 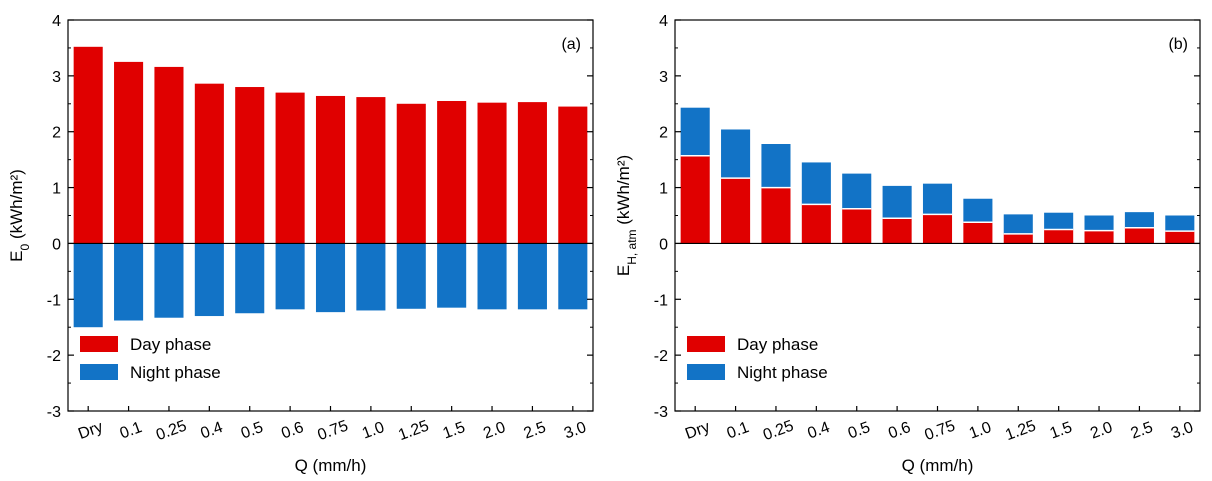 What do you see at coordinates (532, 173) in the screenshot?
I see `bar-day-2.5` at bounding box center [532, 173].